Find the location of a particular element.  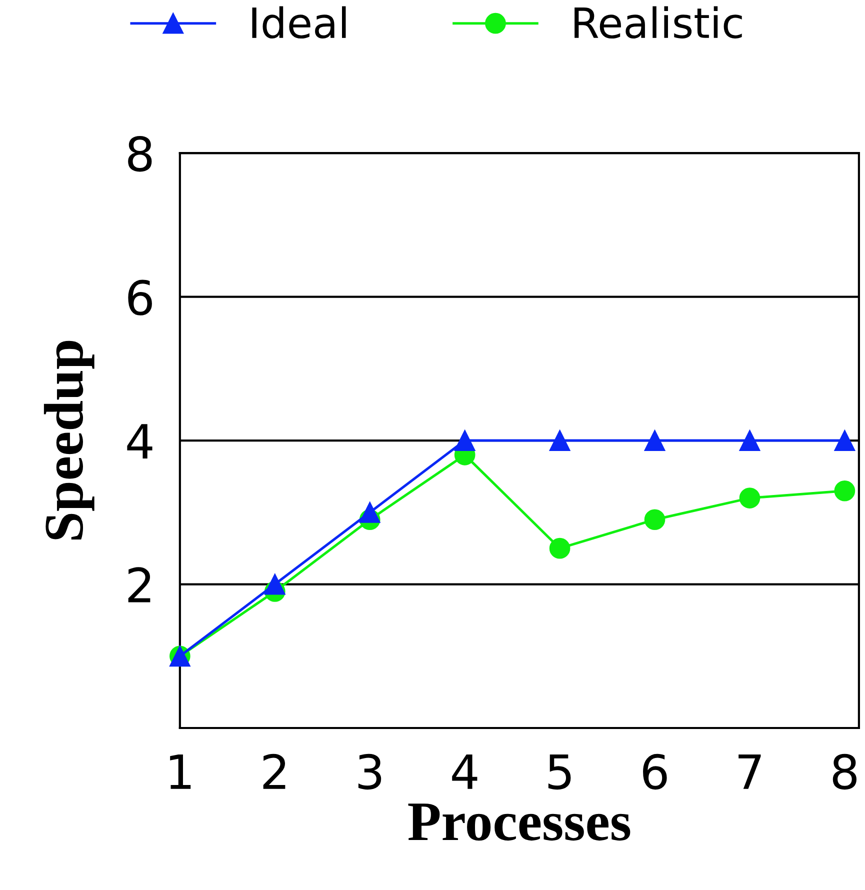

y-tick-label: 2 is located at coordinates (139, 584).